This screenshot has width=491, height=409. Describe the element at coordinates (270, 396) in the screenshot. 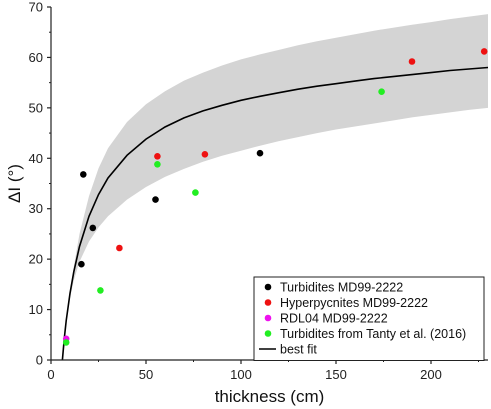

I see `x-axis-label: thickness (cm)` at that location.